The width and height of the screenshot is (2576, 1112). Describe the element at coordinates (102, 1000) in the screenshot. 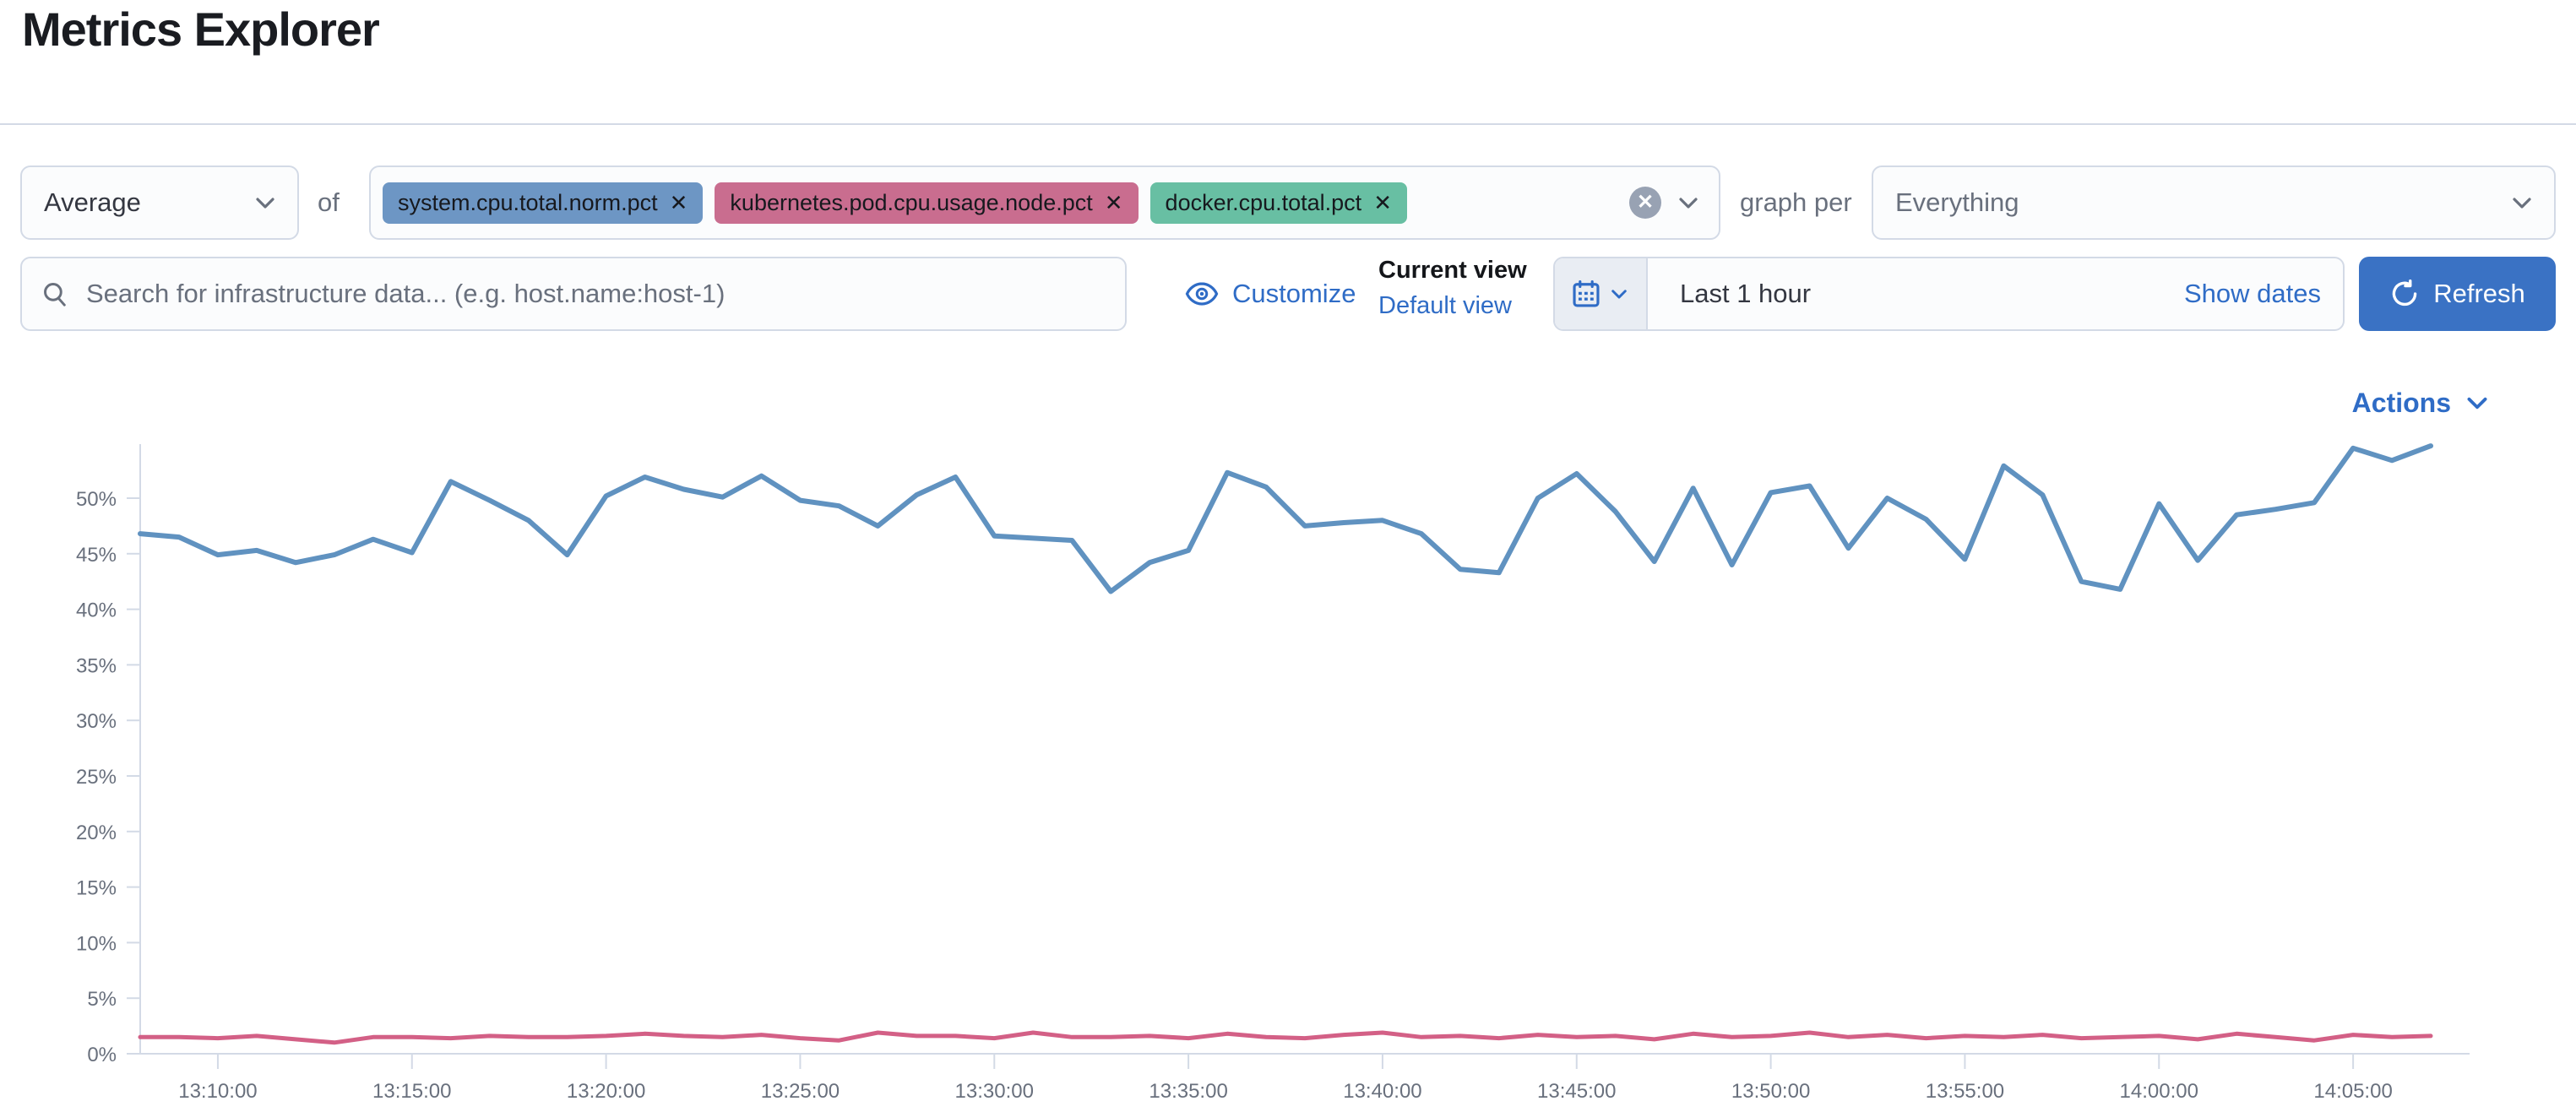

I see `y-tick-label: 5%` at that location.